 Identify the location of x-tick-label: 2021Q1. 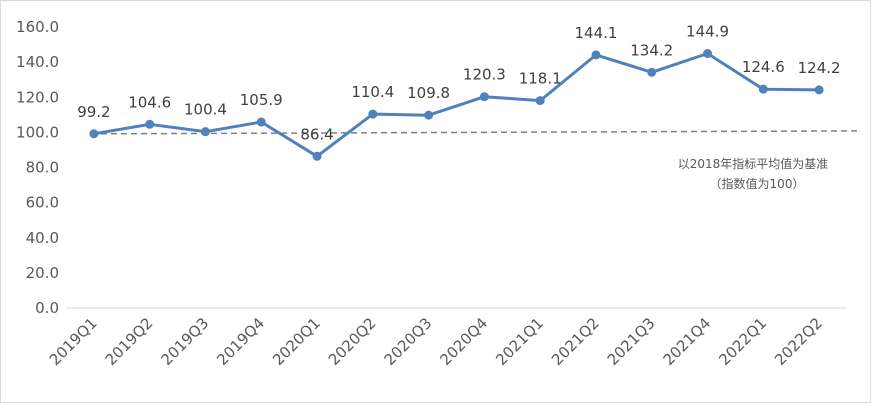
(519, 341).